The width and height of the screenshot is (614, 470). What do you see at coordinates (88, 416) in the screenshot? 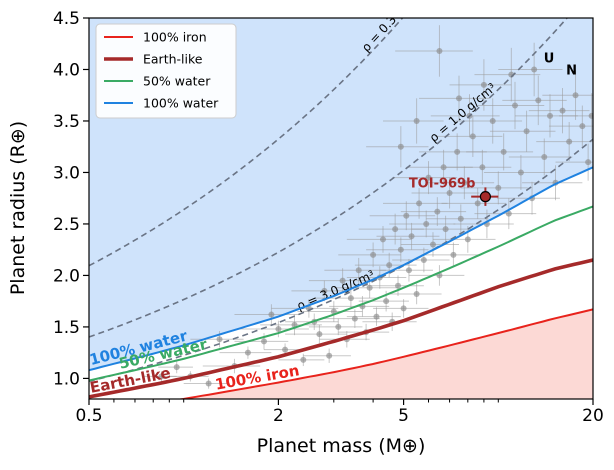
I see `x-tick-label: 0.5` at bounding box center [88, 416].